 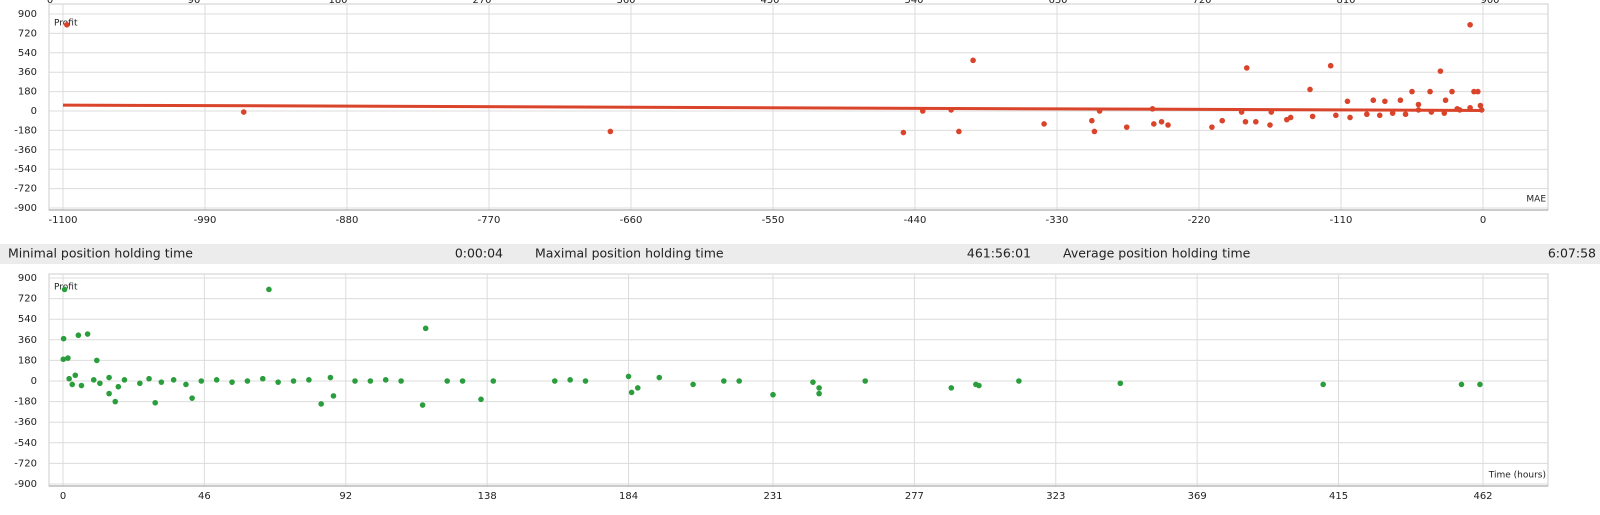 I want to click on x-axis-label: MAE, so click(x=1536, y=200).